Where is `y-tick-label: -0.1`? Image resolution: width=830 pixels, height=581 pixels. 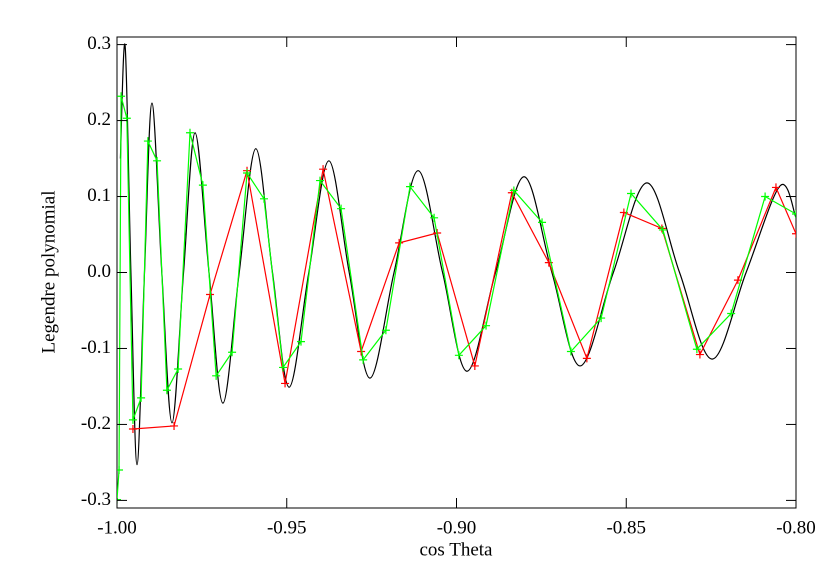 y-tick-label: -0.1 is located at coordinates (96, 347).